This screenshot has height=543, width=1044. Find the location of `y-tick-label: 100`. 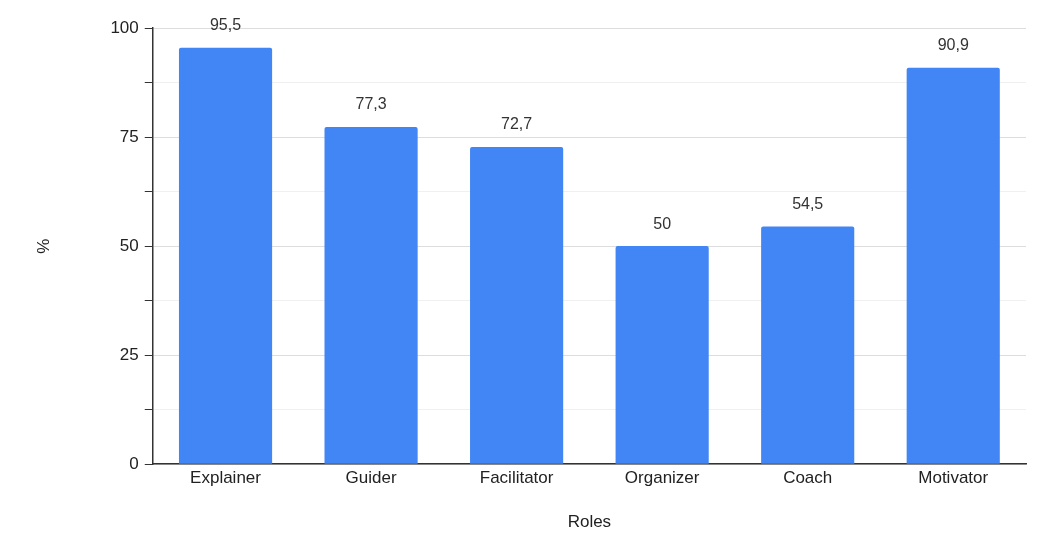

y-tick-label: 100 is located at coordinates (124, 27).